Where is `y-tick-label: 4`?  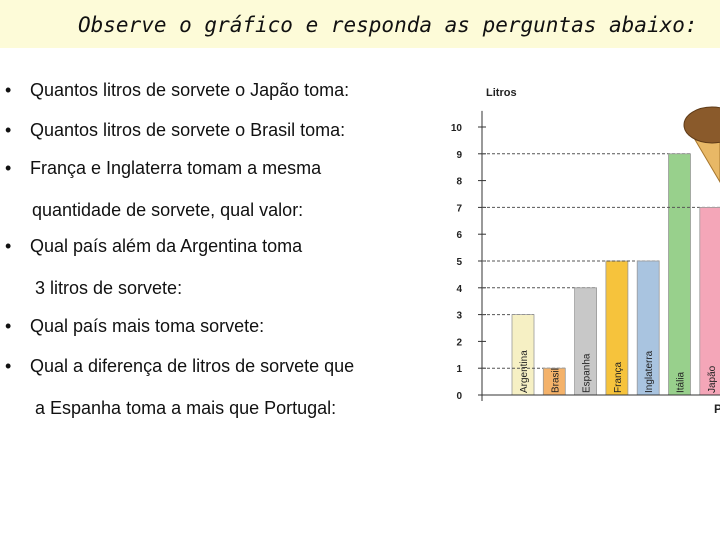
y-tick-label: 4 is located at coordinates (459, 289).